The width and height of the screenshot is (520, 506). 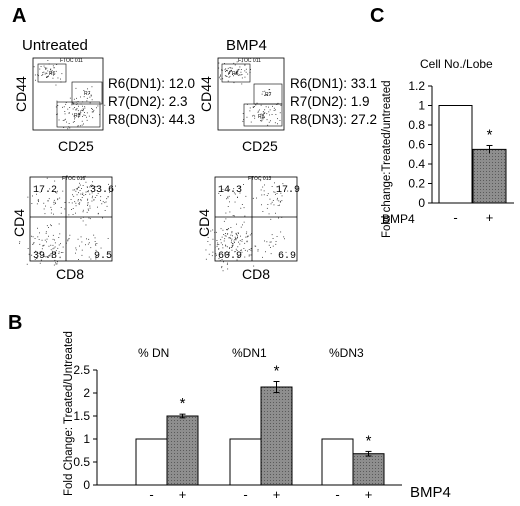 I want to click on y-tick-label: 0.5, so click(x=81, y=462).